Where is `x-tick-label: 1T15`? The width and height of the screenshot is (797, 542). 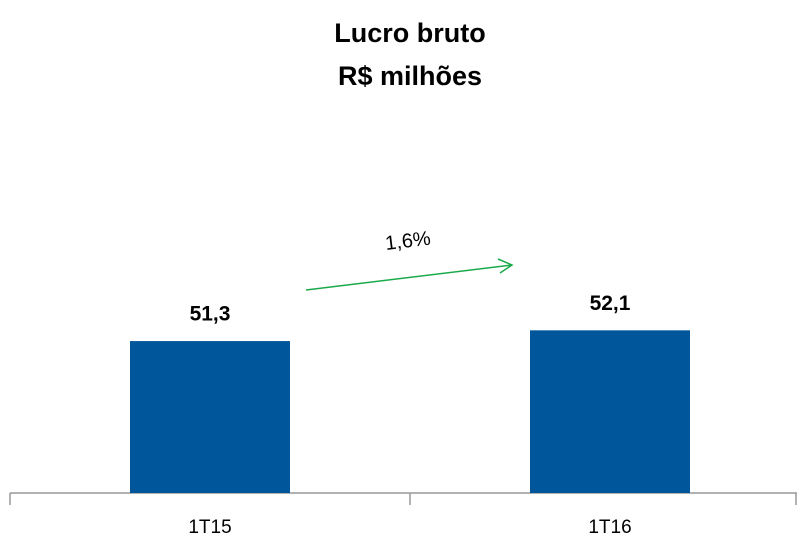
x-tick-label: 1T15 is located at coordinates (209, 527).